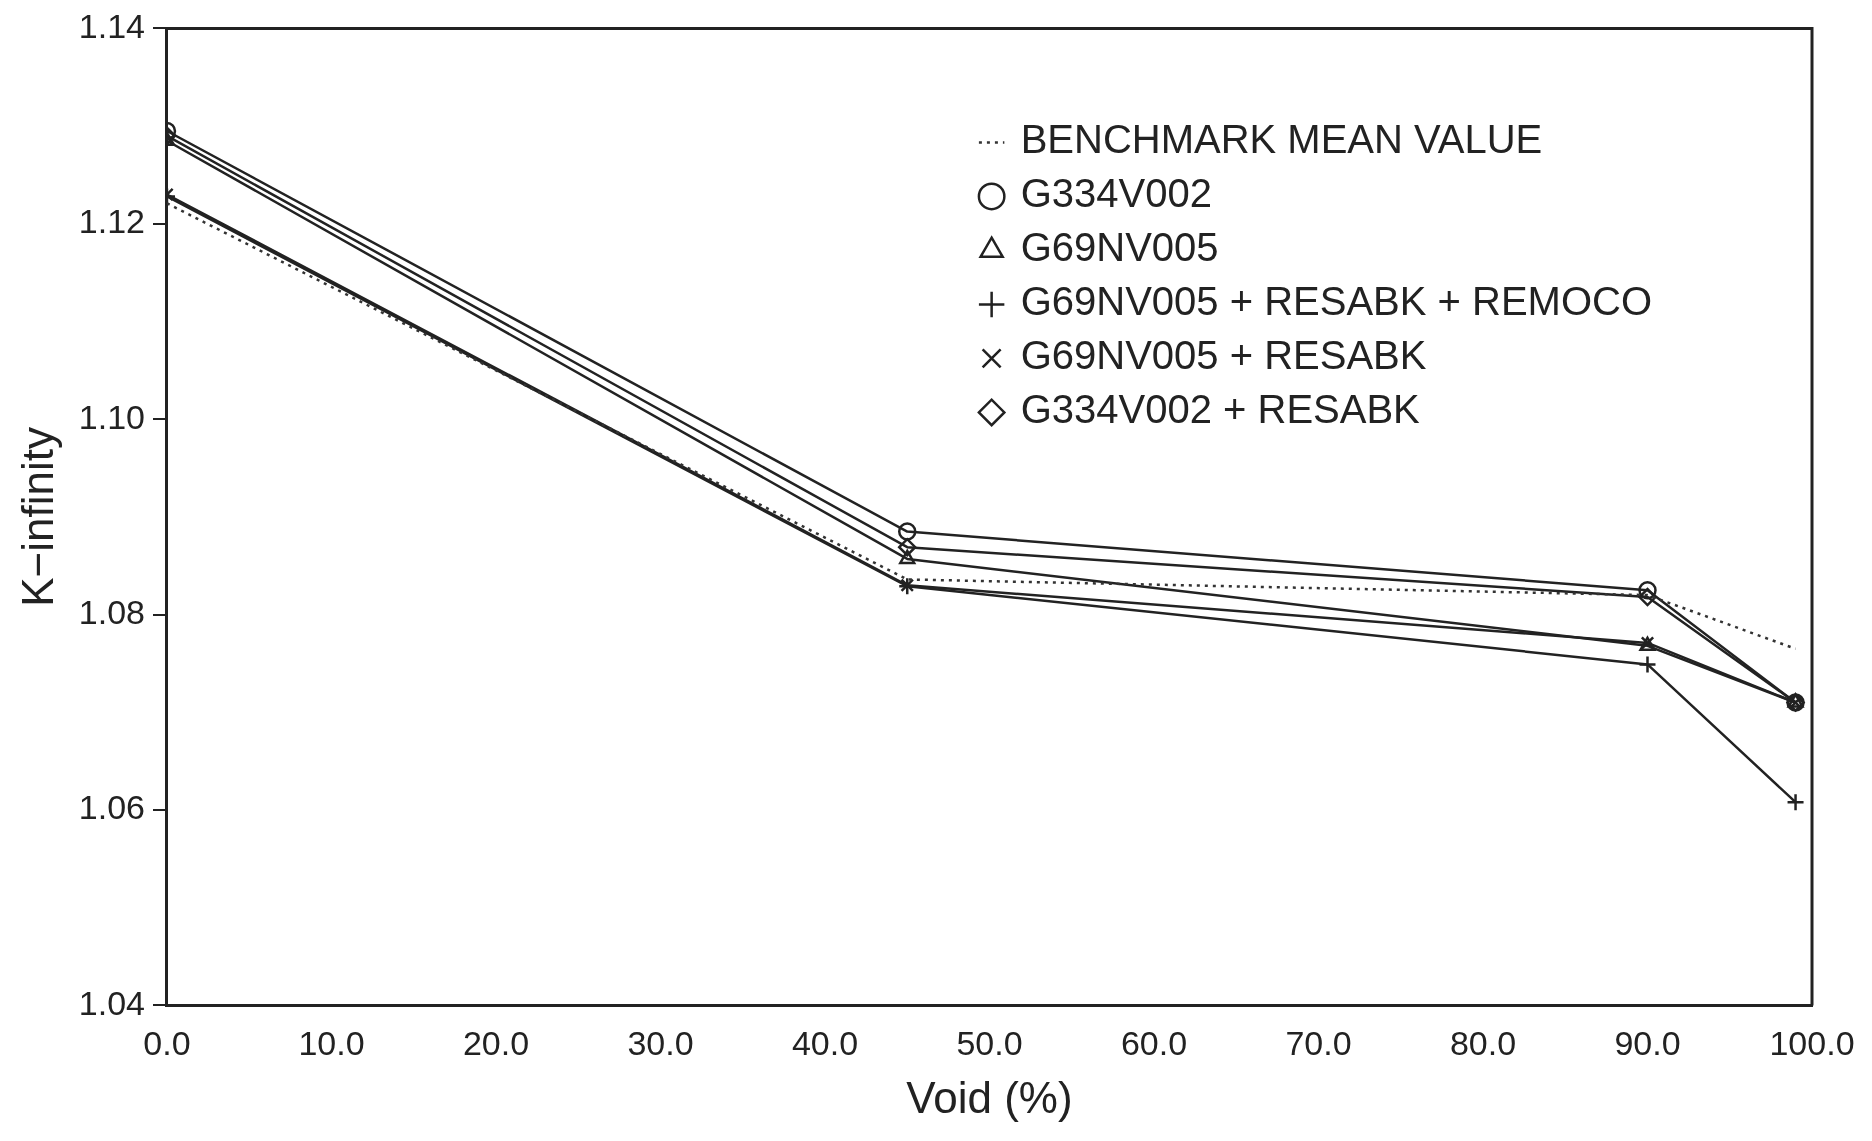  What do you see at coordinates (1119, 247) in the screenshot?
I see `legend-label: G69NV005` at bounding box center [1119, 247].